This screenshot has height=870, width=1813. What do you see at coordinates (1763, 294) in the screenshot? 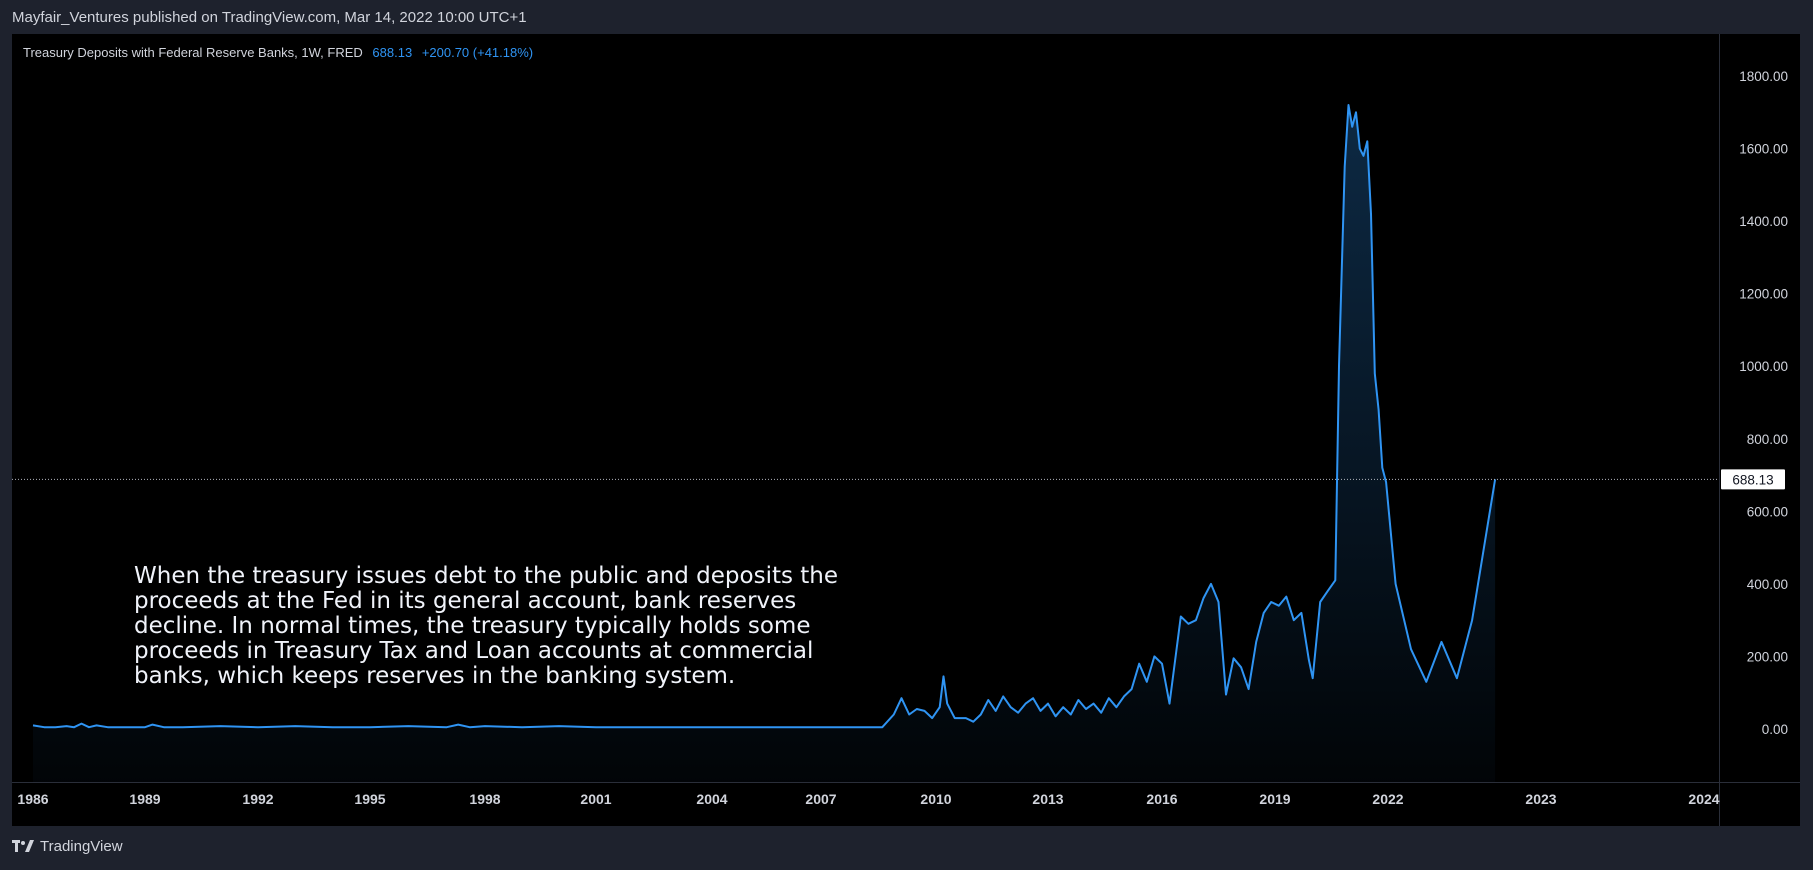
I see `y-tick-label: 1200.00` at bounding box center [1763, 294].